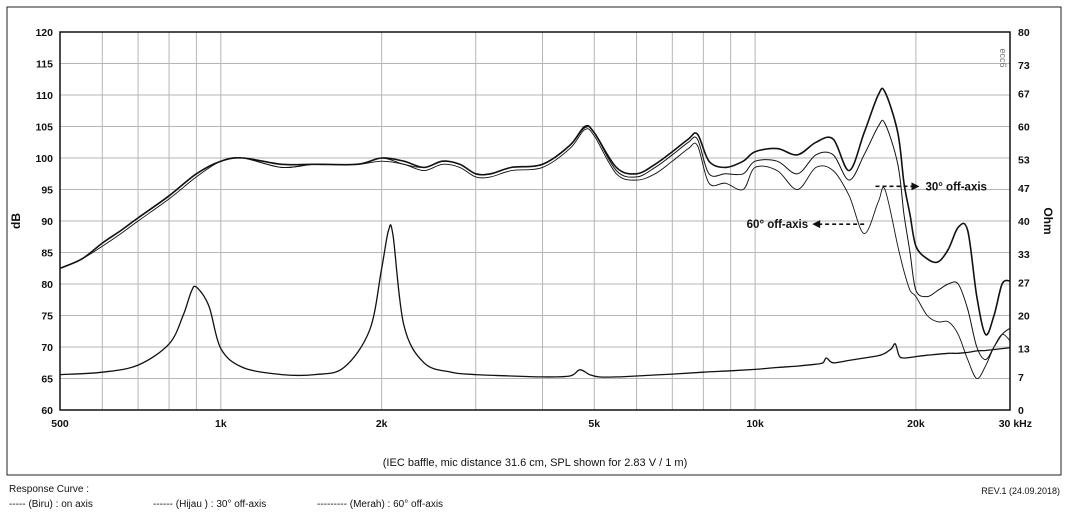  What do you see at coordinates (1024, 189) in the screenshot?
I see `y2-tick-label: 47` at bounding box center [1024, 189].